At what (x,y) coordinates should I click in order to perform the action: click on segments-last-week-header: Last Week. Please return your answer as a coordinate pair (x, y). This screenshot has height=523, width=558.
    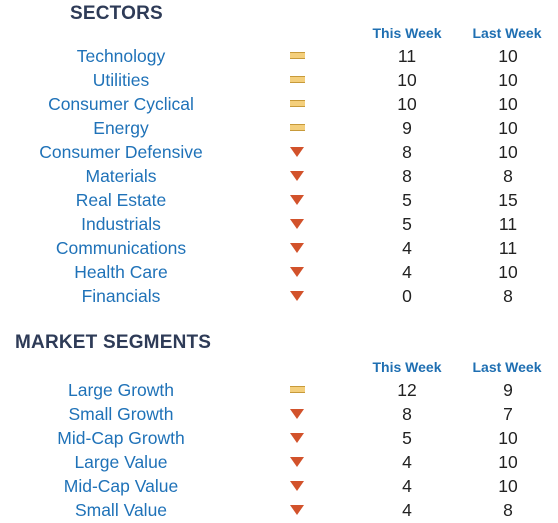
    Looking at the image, I should click on (507, 367).